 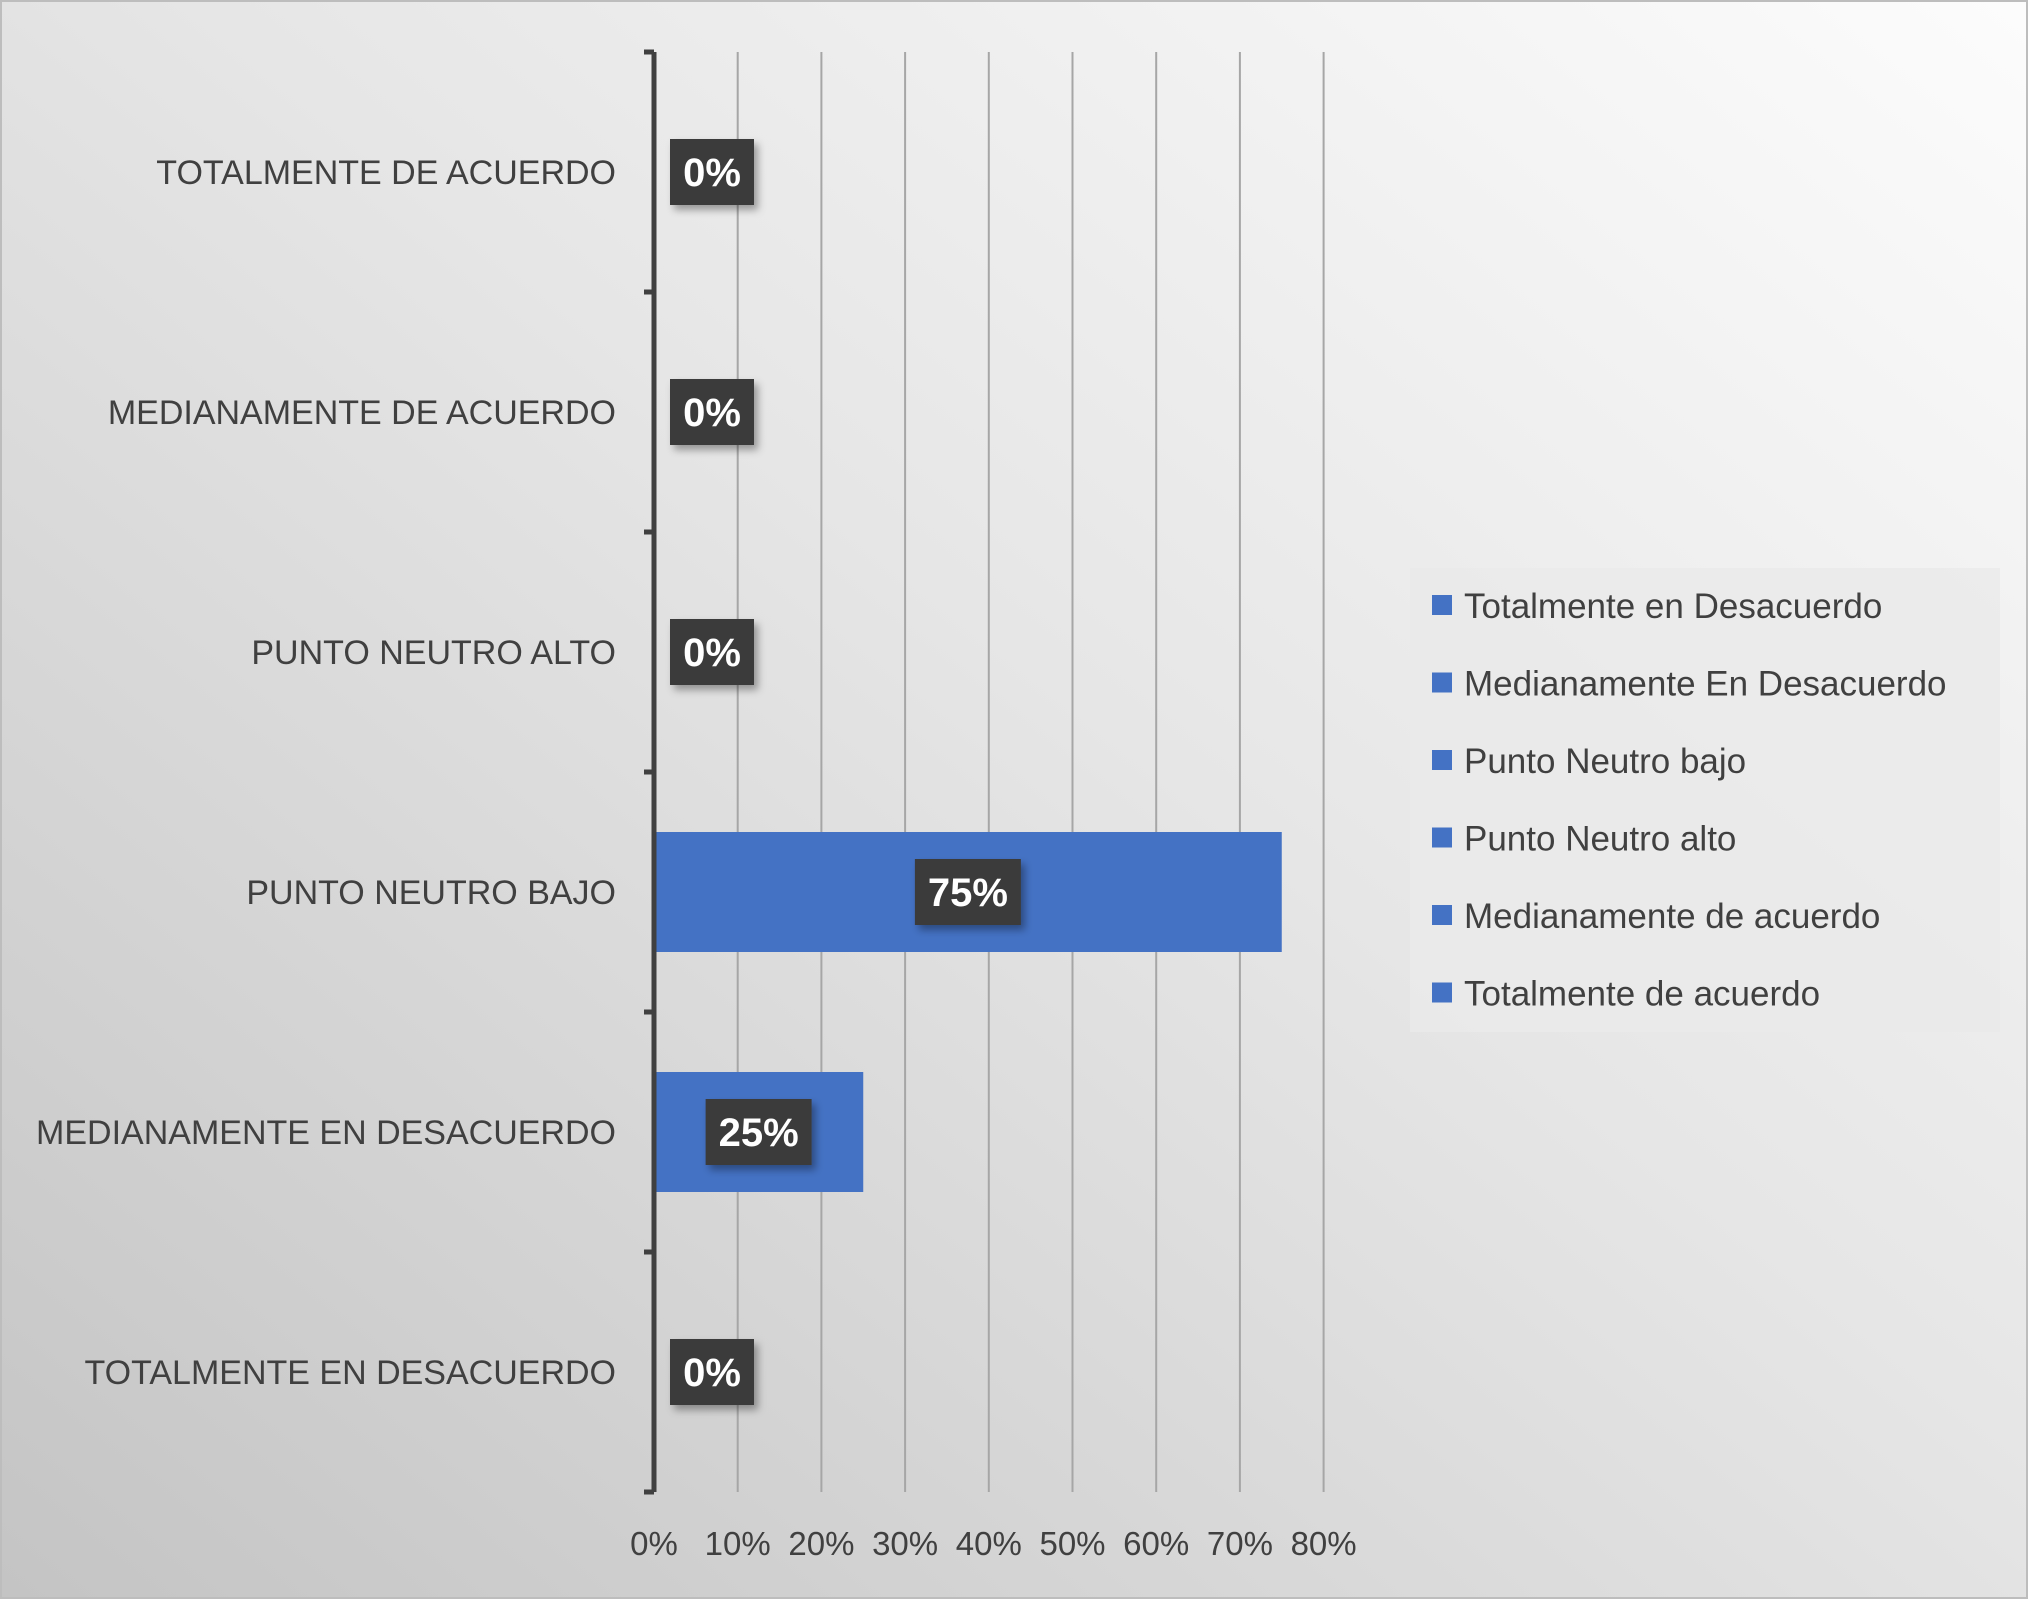 I want to click on legend-label: Totalmente en Desacuerdo, so click(x=1673, y=606).